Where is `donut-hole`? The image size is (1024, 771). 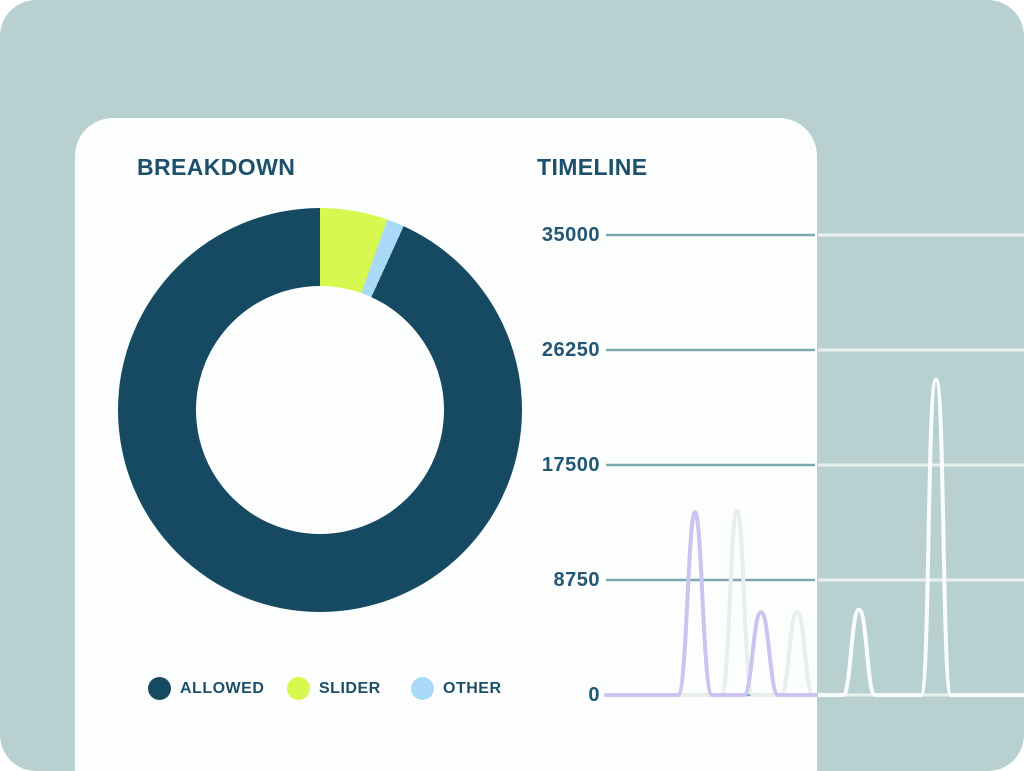 donut-hole is located at coordinates (320, 410).